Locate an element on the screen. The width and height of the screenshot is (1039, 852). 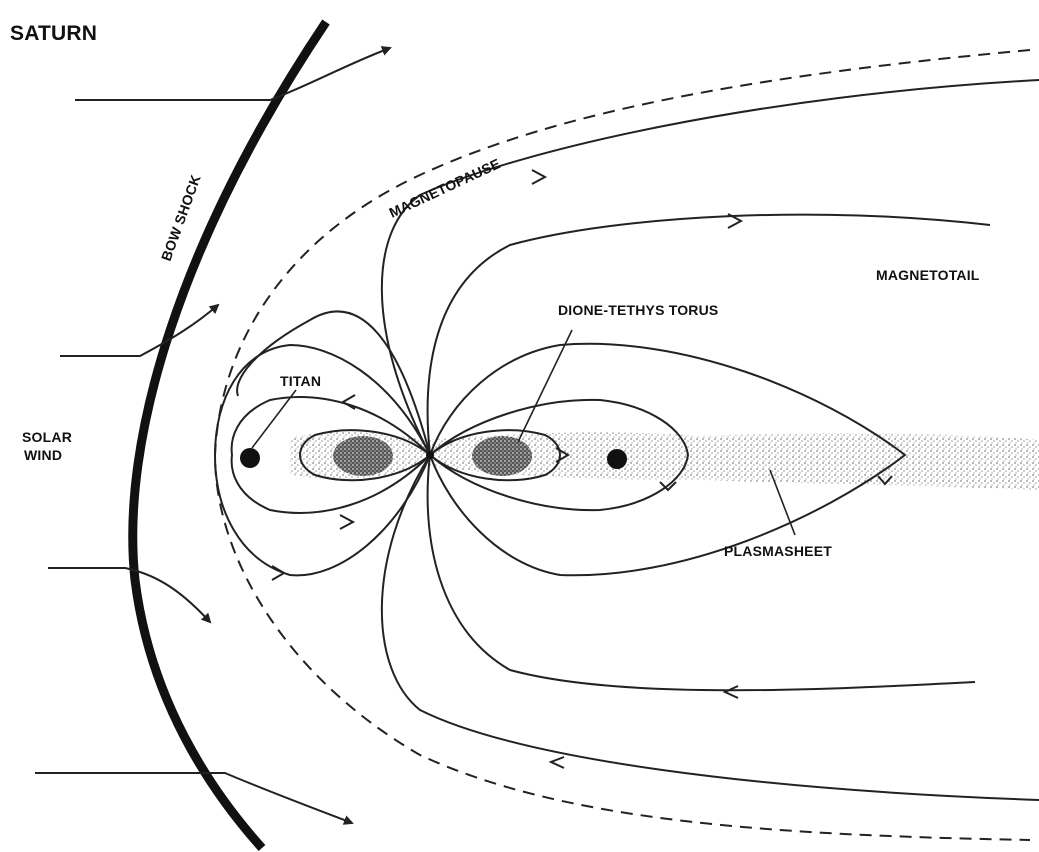
titan-moon is located at coordinates (250, 458).